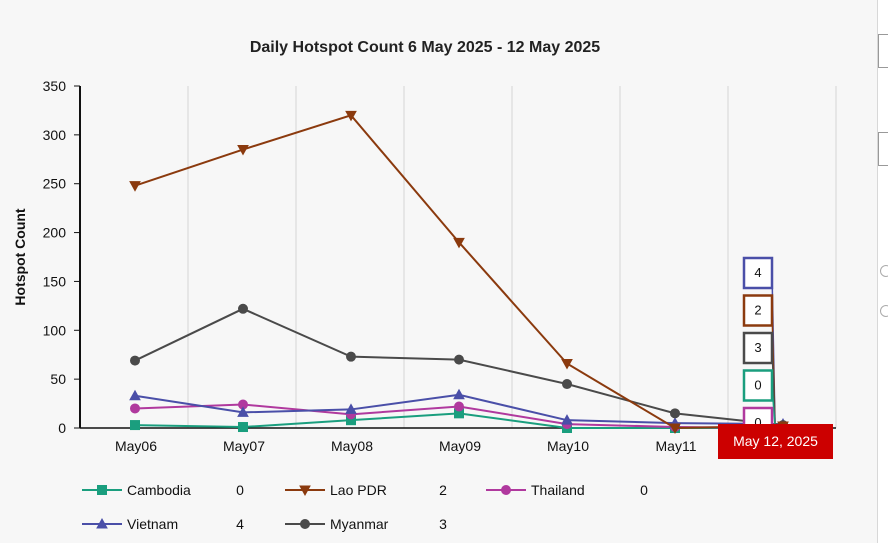 This screenshot has width=888, height=543. I want to click on legend-item-myanmar: Myanmar 3, so click(366, 524).